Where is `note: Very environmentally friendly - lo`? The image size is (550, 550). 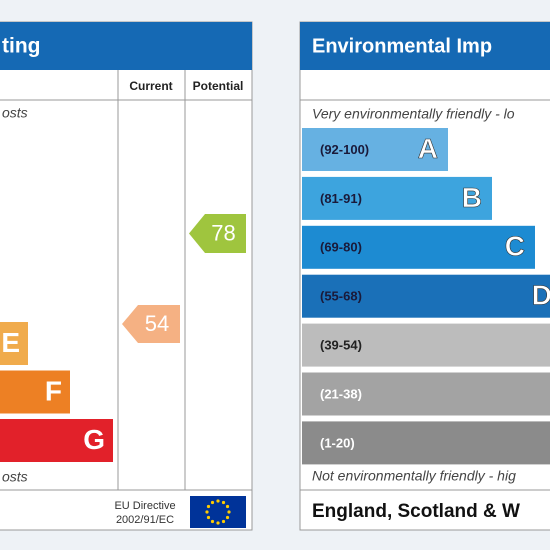 note: Very environmentally friendly - lo is located at coordinates (413, 114).